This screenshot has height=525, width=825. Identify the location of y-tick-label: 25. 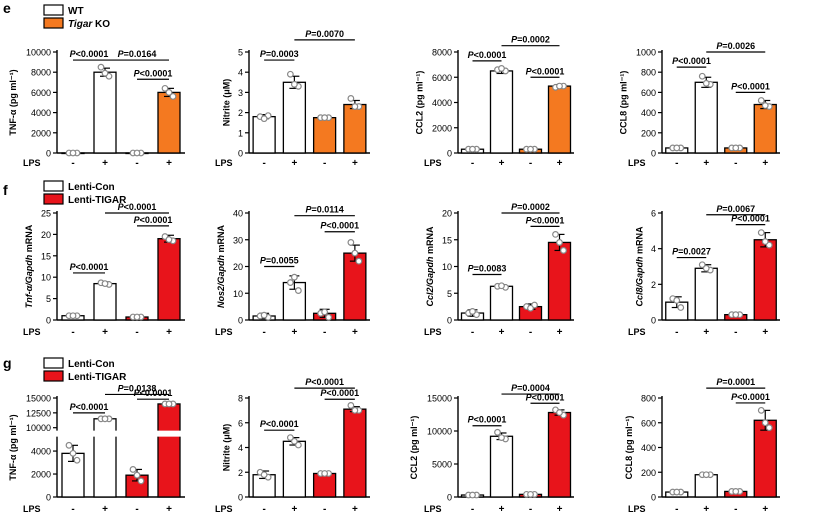
(46, 214).